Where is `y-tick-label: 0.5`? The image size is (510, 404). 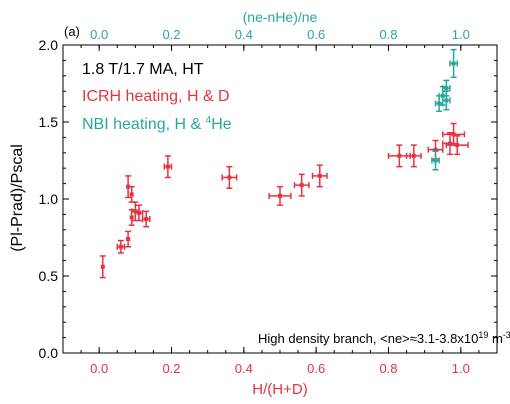 y-tick-label: 0.5 is located at coordinates (49, 276).